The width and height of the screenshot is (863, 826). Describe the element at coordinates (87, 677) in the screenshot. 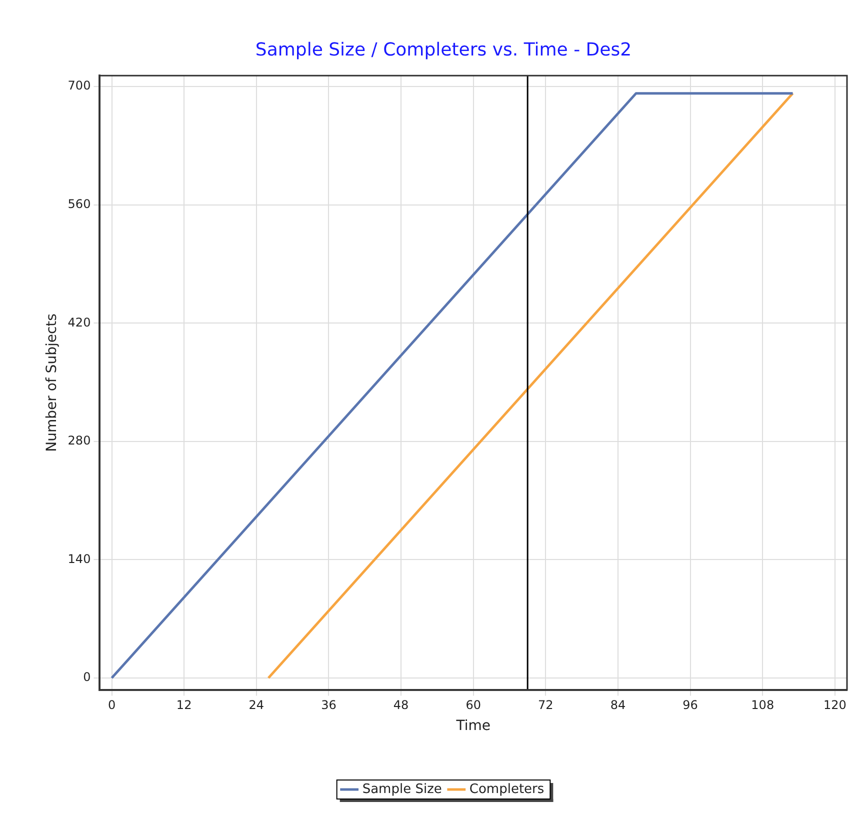

I see `y-tick-label: 0` at that location.